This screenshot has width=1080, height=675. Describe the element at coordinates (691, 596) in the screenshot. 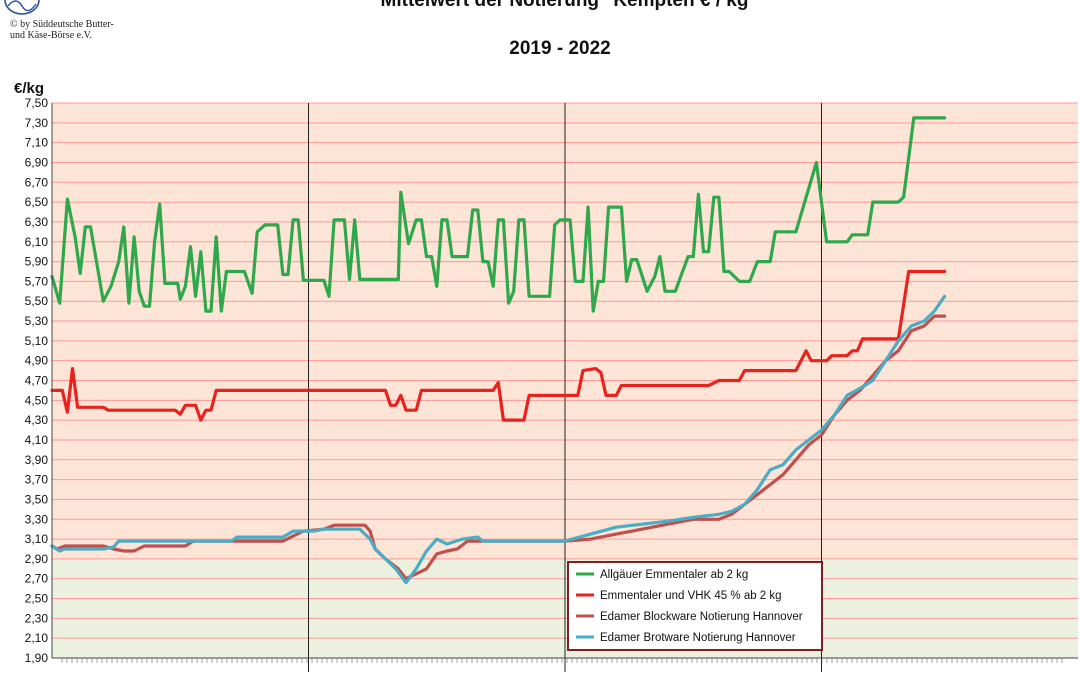

I see `legend-entry: Emmentaler und VHK 45 % ab 2 kg` at that location.